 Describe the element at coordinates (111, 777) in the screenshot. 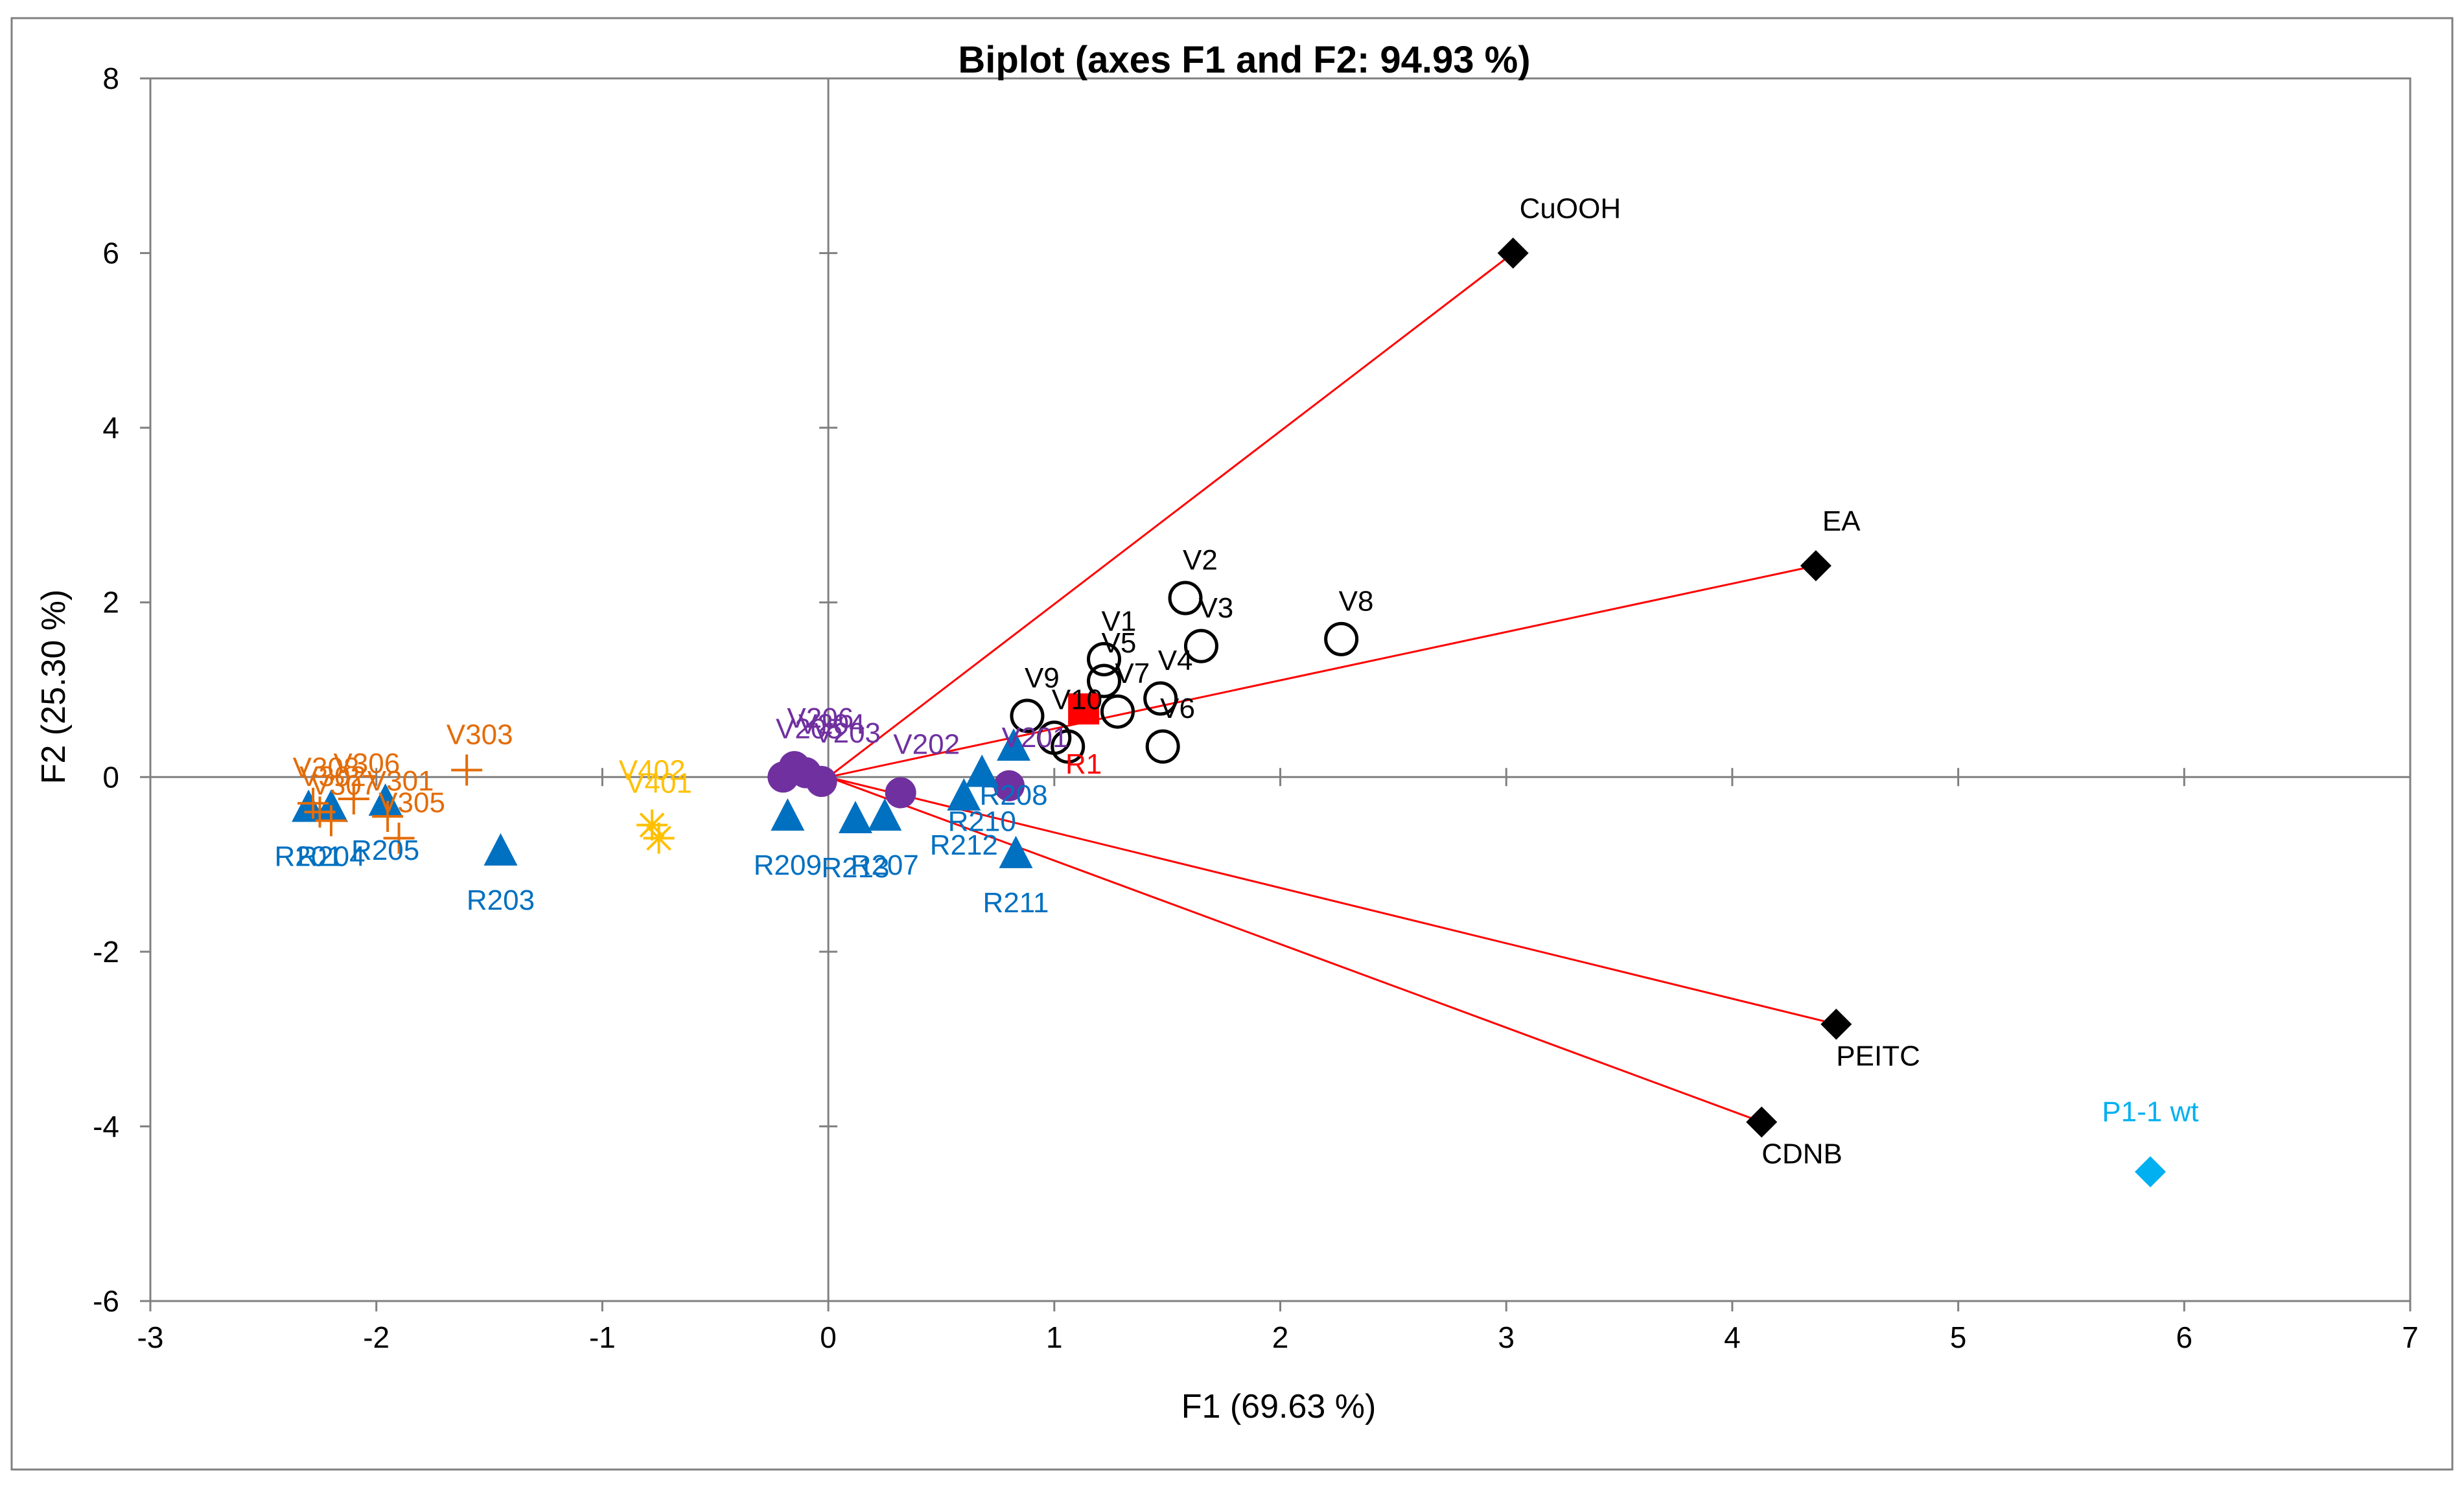

I see `y-tick-label: 0` at that location.